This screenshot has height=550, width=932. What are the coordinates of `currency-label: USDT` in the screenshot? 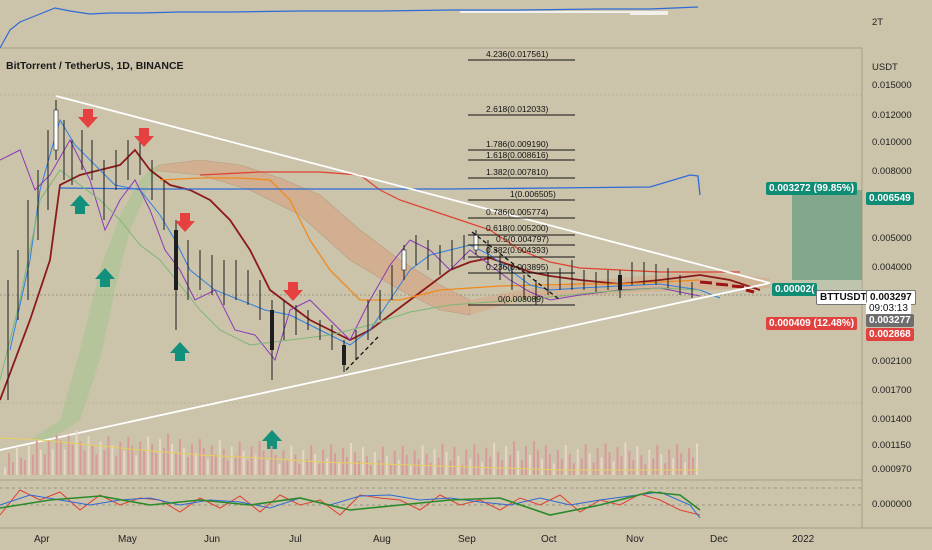 It's located at (885, 67).